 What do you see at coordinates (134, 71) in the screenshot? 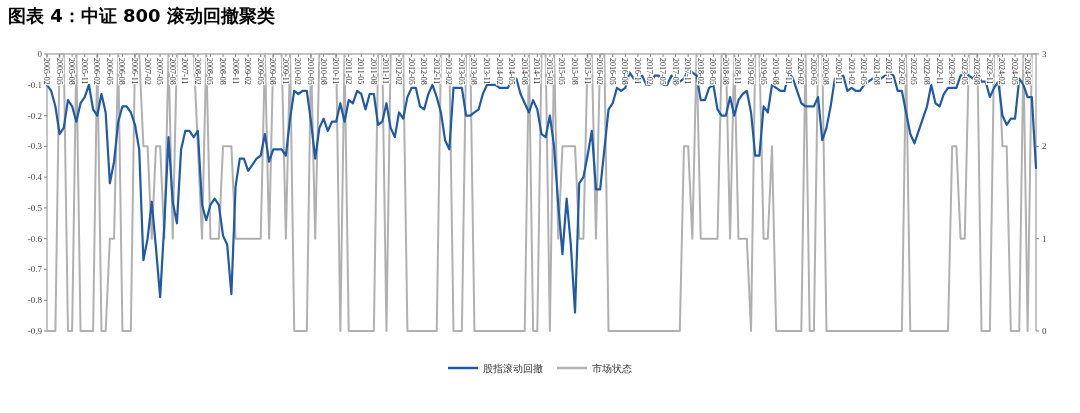
I see `x-tick-label: 2006-11` at bounding box center [134, 71].